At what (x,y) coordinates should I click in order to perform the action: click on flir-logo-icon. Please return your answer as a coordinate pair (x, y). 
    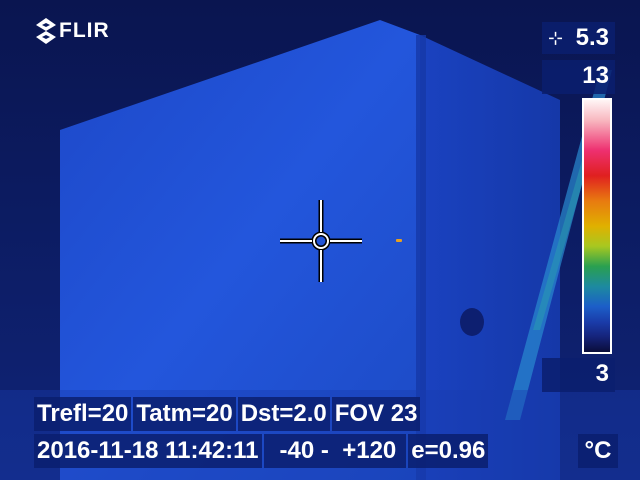
    Looking at the image, I should click on (46, 31).